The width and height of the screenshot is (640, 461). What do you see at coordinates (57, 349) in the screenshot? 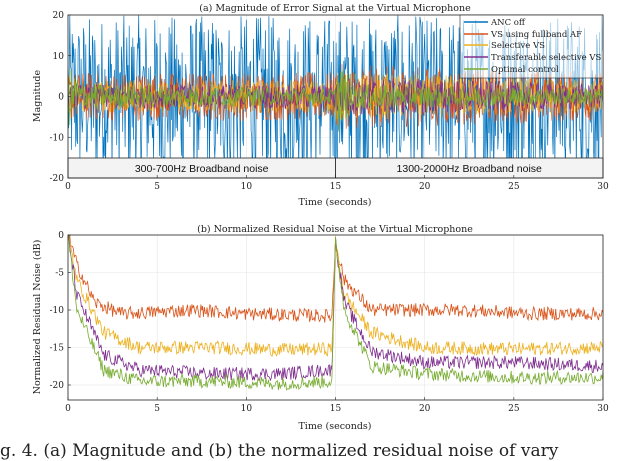
I see `b-ytick-label: -15` at bounding box center [57, 349].